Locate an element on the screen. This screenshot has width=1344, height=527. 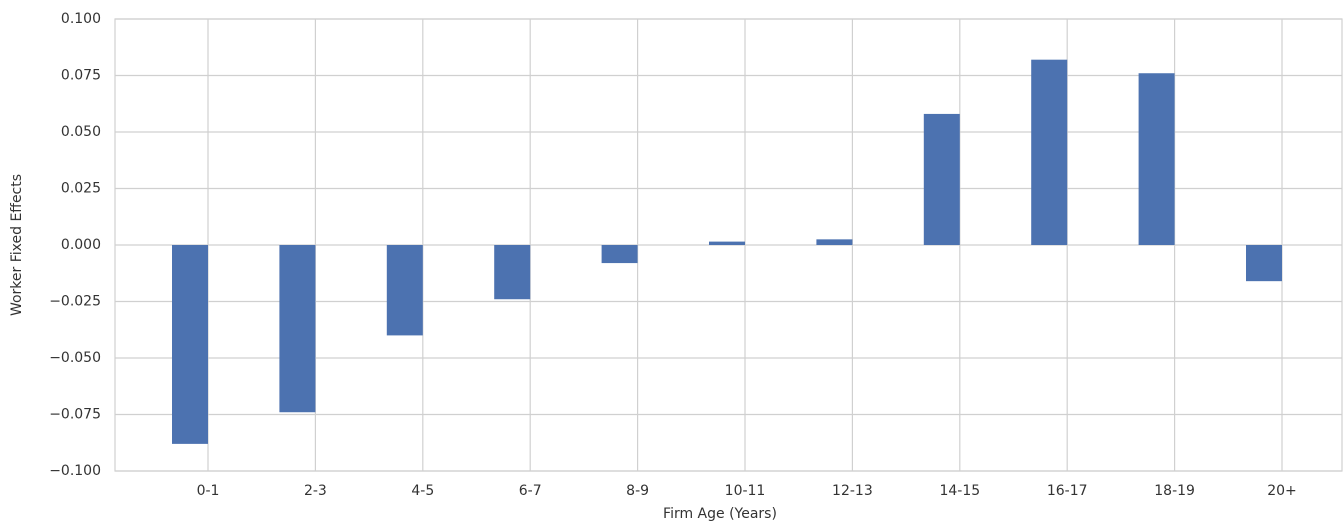
x-tick-label: 8-9 is located at coordinates (637, 491).